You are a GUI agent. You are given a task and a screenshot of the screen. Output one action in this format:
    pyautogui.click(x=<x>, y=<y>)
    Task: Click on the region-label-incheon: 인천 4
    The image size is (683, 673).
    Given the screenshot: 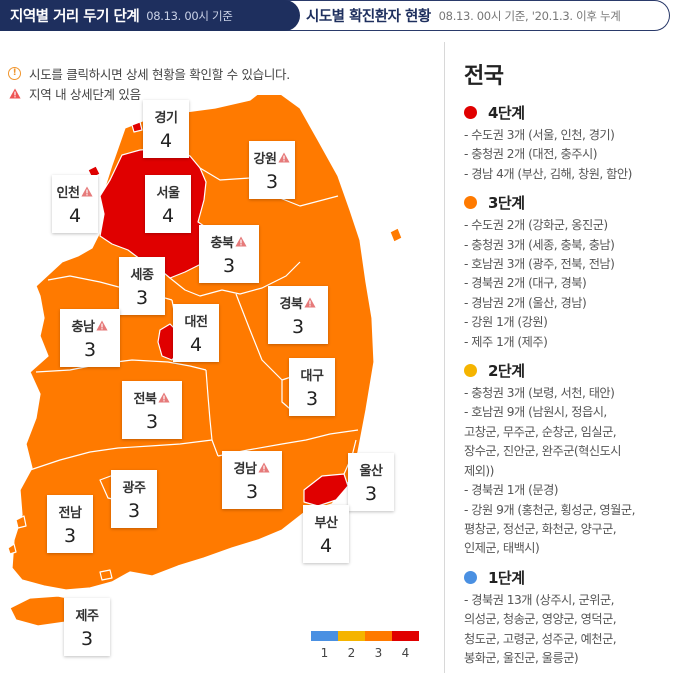 What is the action you would take?
    pyautogui.click(x=75, y=204)
    